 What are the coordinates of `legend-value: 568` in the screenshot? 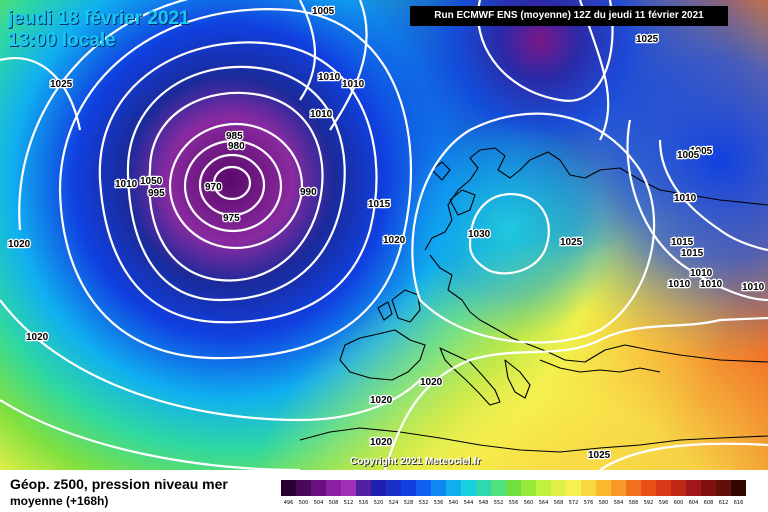 It's located at (558, 503).